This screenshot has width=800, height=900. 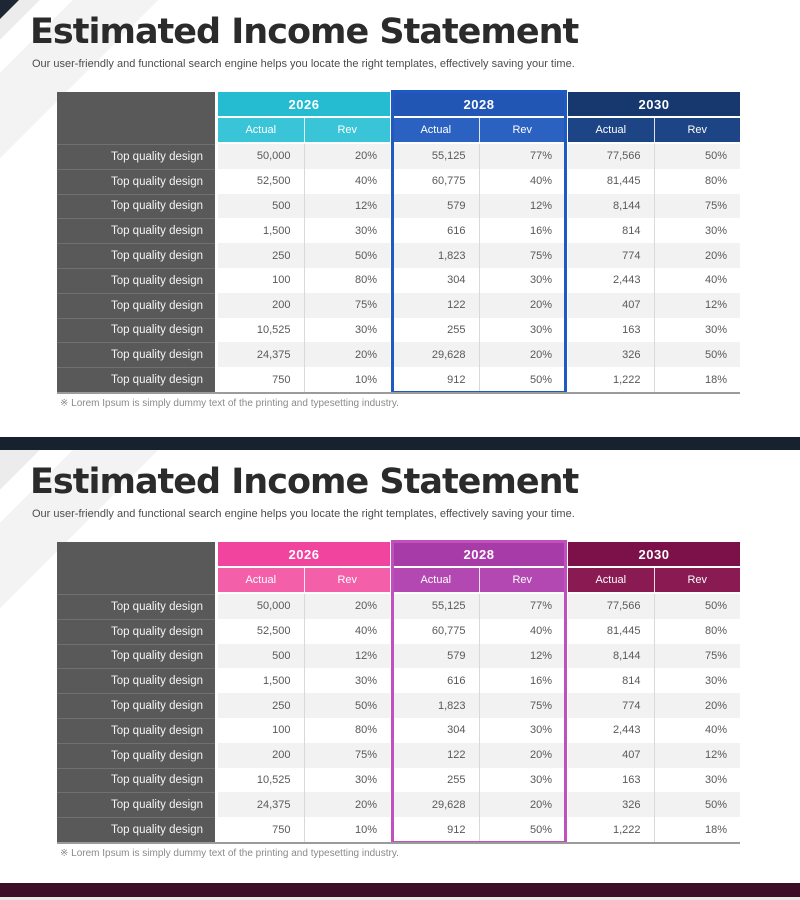 I want to click on label-column-header, so click(x=136, y=118).